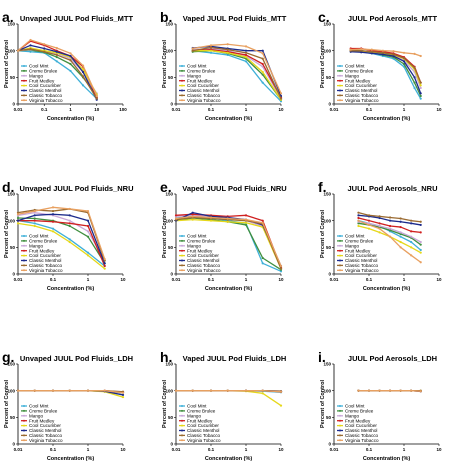 The height and width of the screenshot is (474, 474). What do you see at coordinates (204, 265) in the screenshot?
I see `legend-label: Classic Tobacco` at bounding box center [204, 265].